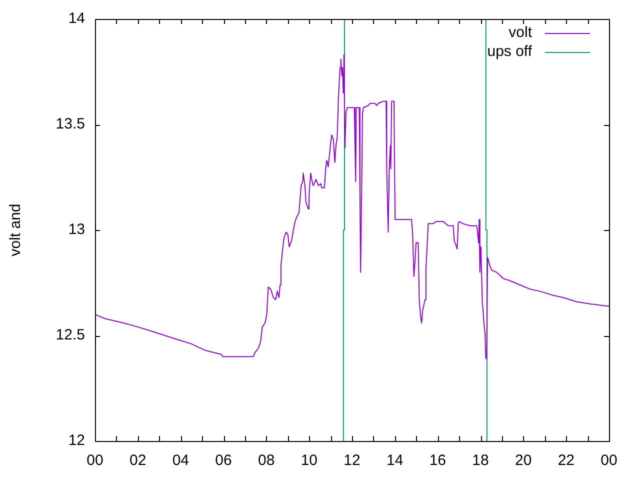  I want to click on x-tick-label: 02, so click(137, 461).